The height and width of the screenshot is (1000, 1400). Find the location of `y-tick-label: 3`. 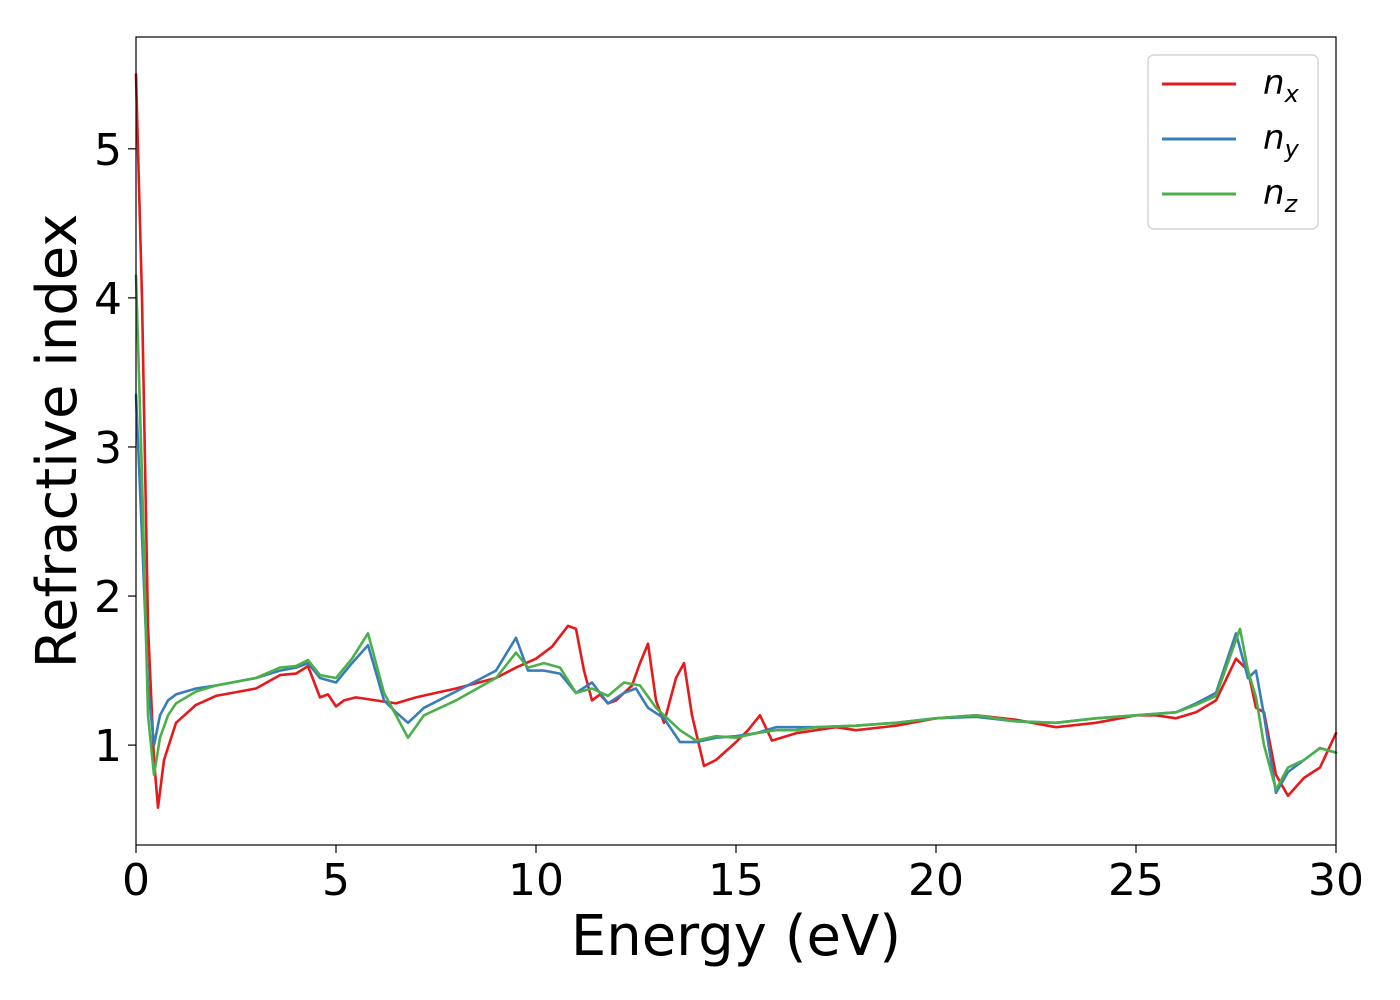

y-tick-label: 3 is located at coordinates (108, 448).